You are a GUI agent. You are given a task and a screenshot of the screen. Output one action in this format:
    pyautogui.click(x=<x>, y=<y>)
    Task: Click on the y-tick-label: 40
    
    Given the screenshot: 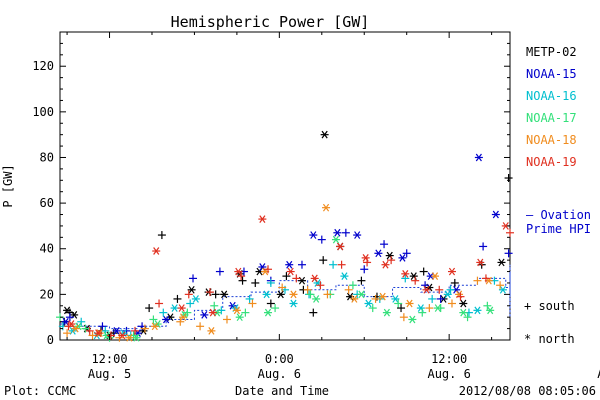 What is the action you would take?
    pyautogui.click(x=47, y=249)
    